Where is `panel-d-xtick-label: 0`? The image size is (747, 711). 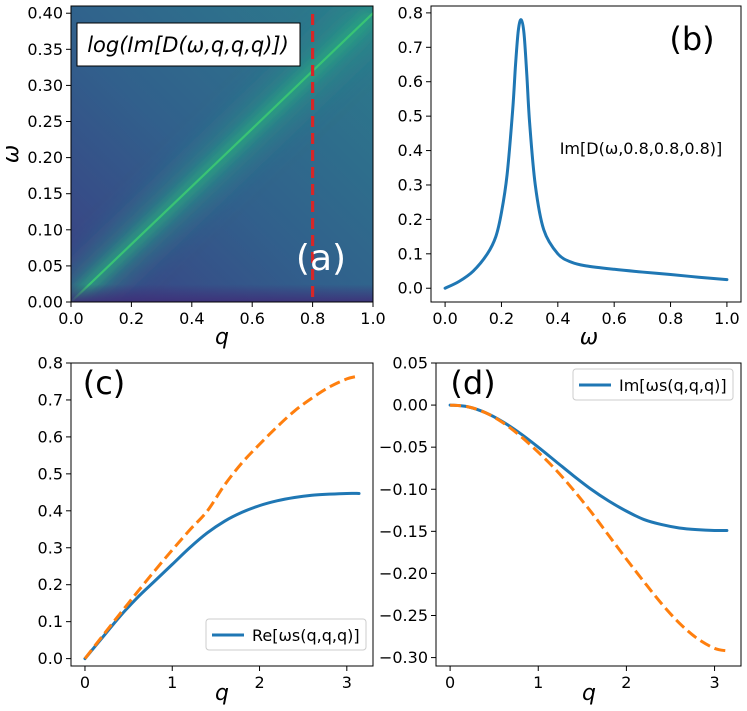 panel-d-xtick-label: 0 is located at coordinates (450, 682).